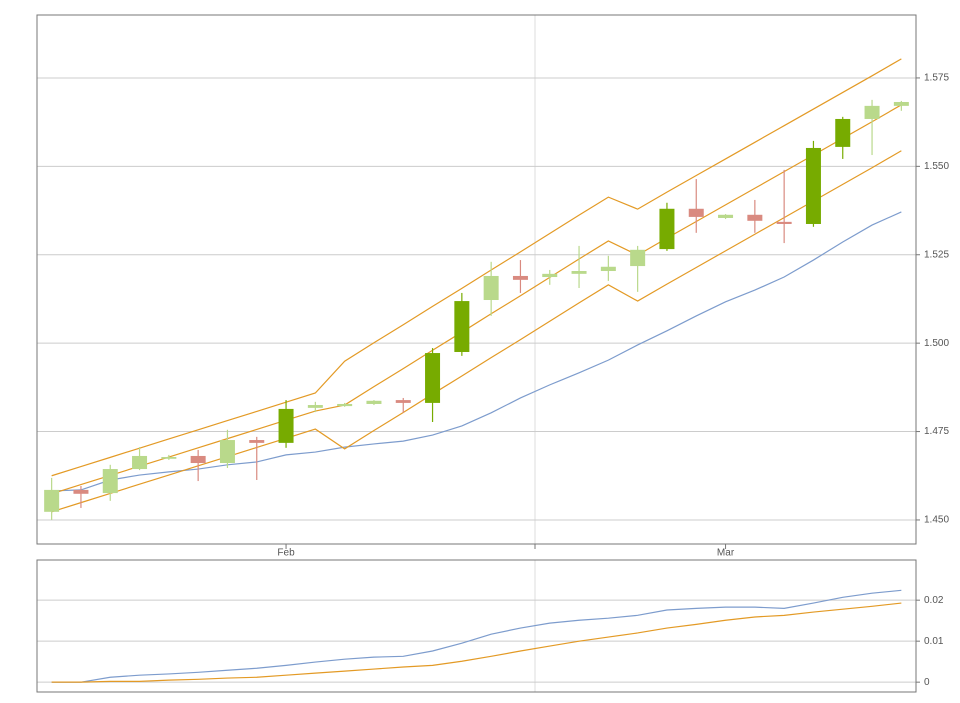 The height and width of the screenshot is (703, 960). What do you see at coordinates (286, 553) in the screenshot?
I see `x-tick-label: Feb` at bounding box center [286, 553].